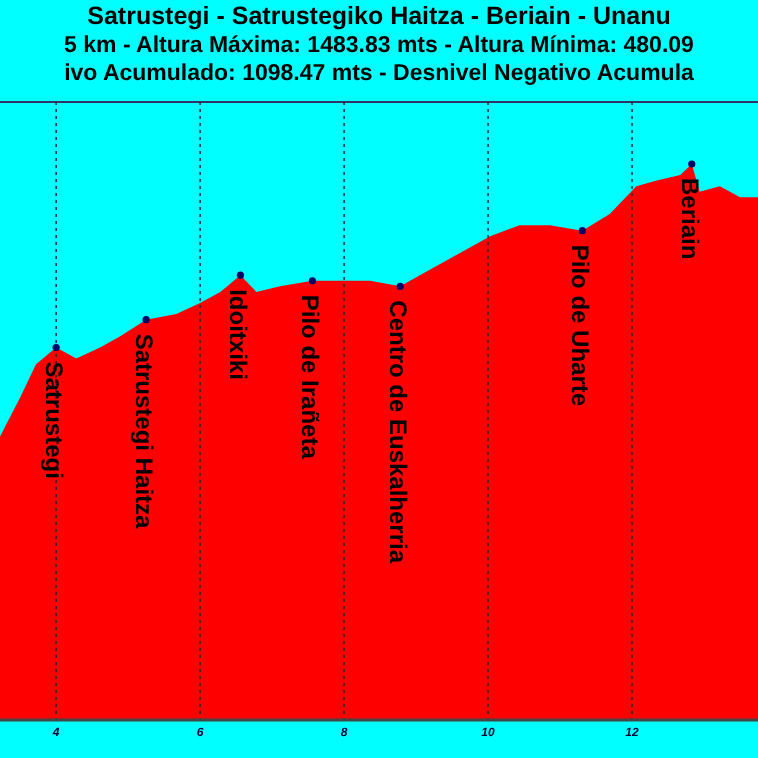  What do you see at coordinates (689, 219) in the screenshot?
I see `annotation: Beriain` at bounding box center [689, 219].